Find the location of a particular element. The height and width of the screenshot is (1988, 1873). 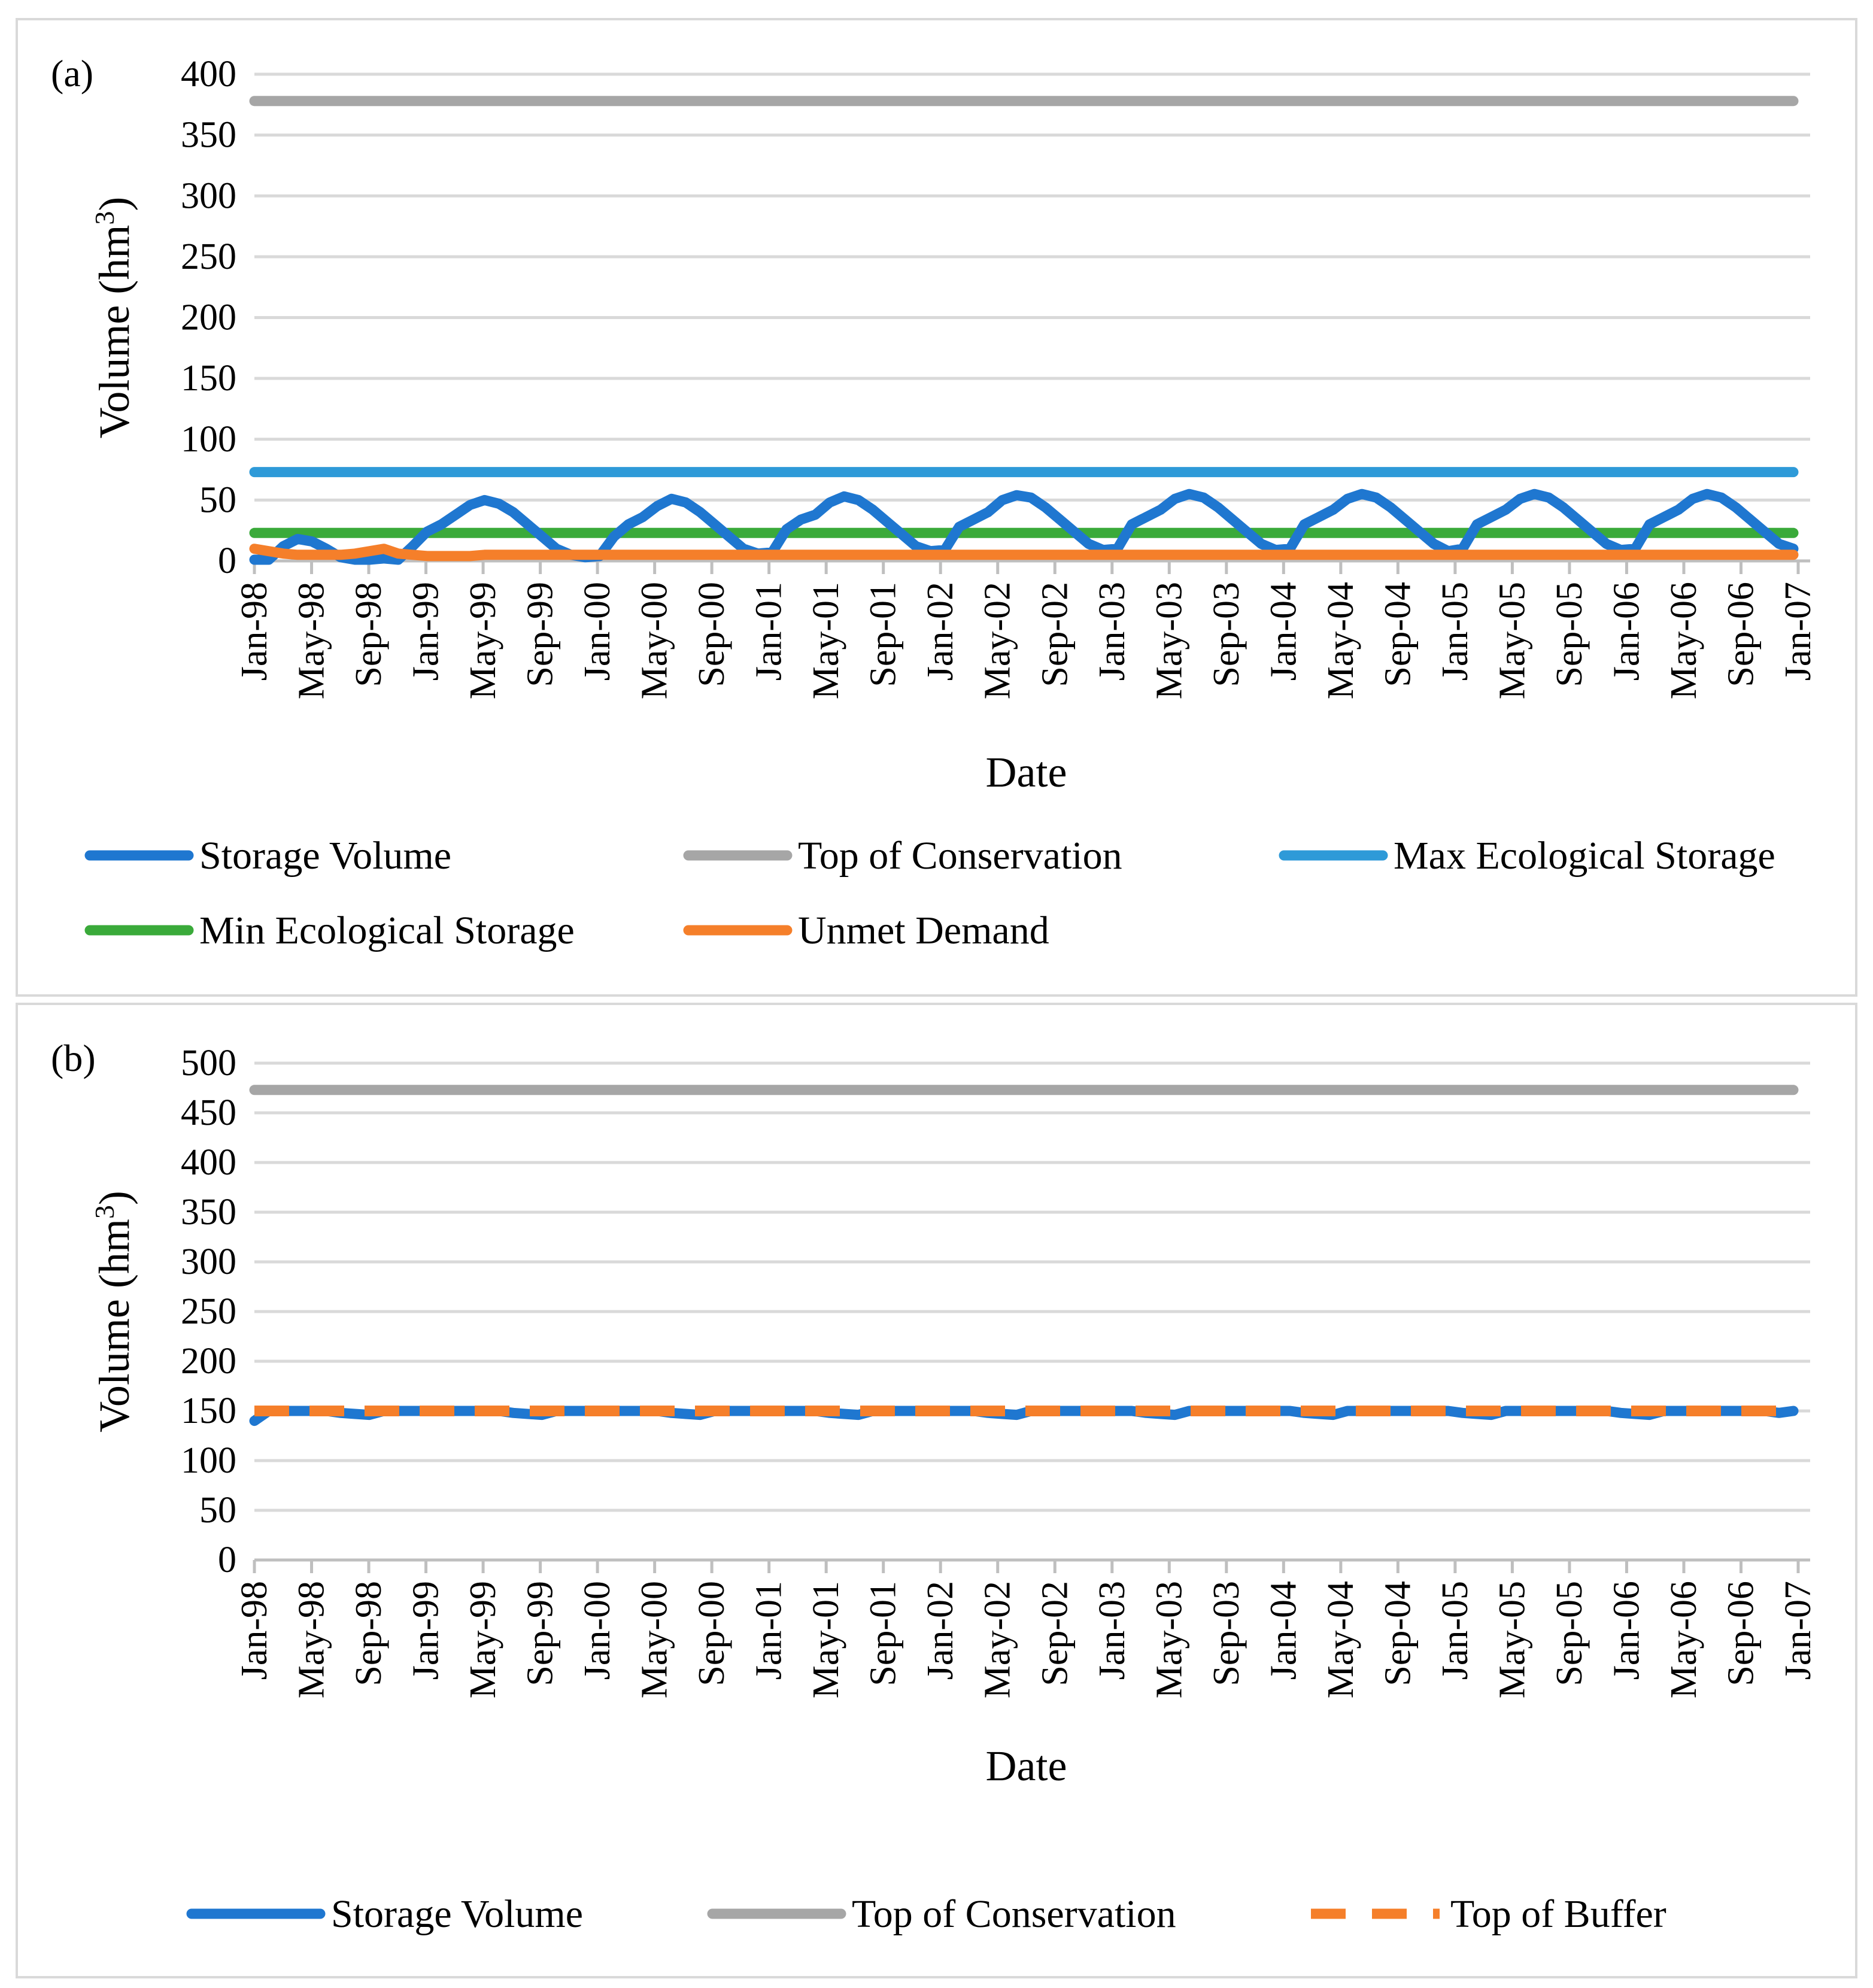

y-tick-label: 300 is located at coordinates (209, 195).